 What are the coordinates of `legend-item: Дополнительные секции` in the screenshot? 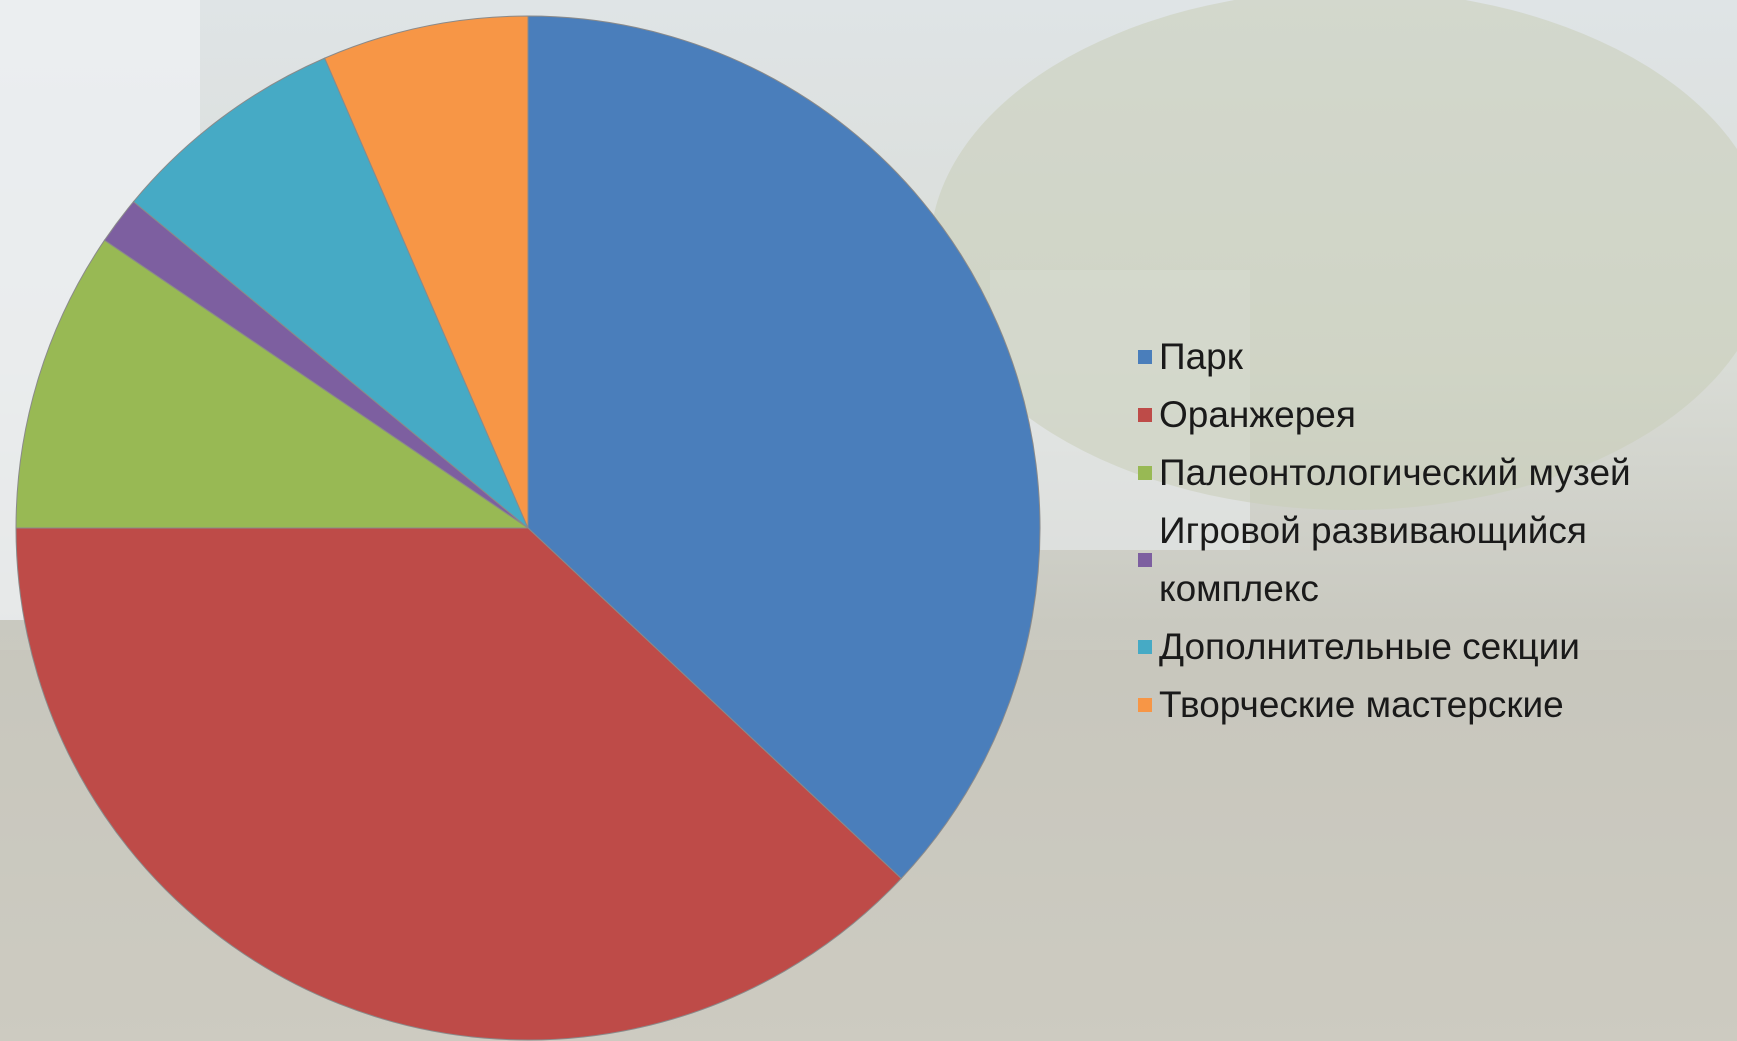 It's located at (1435, 647).